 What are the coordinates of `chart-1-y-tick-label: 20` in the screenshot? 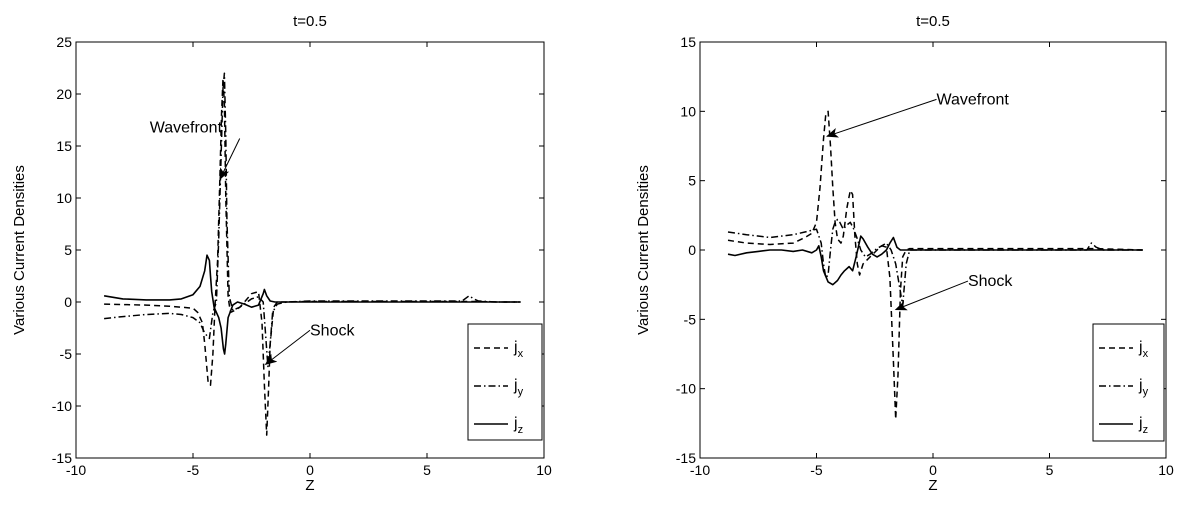 It's located at (64, 94).